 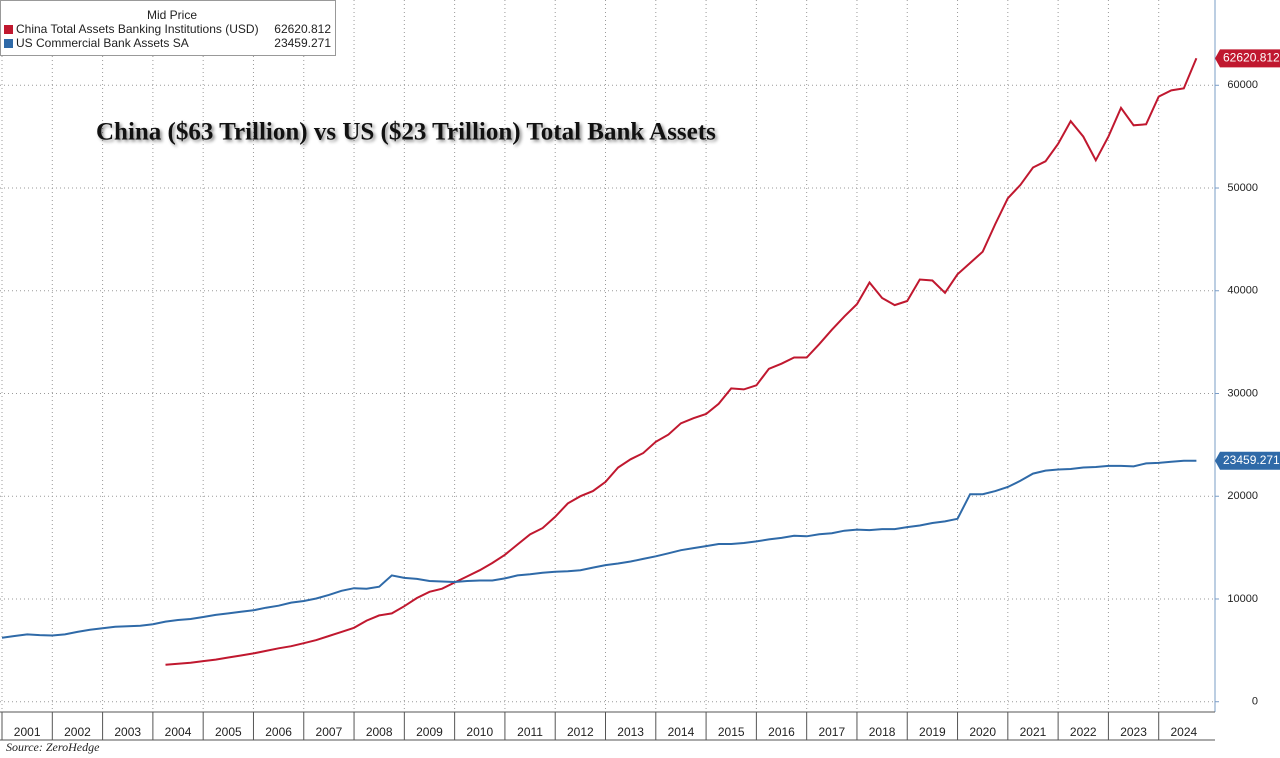 What do you see at coordinates (1242, 599) in the screenshot?
I see `y-tick-label: 10000` at bounding box center [1242, 599].